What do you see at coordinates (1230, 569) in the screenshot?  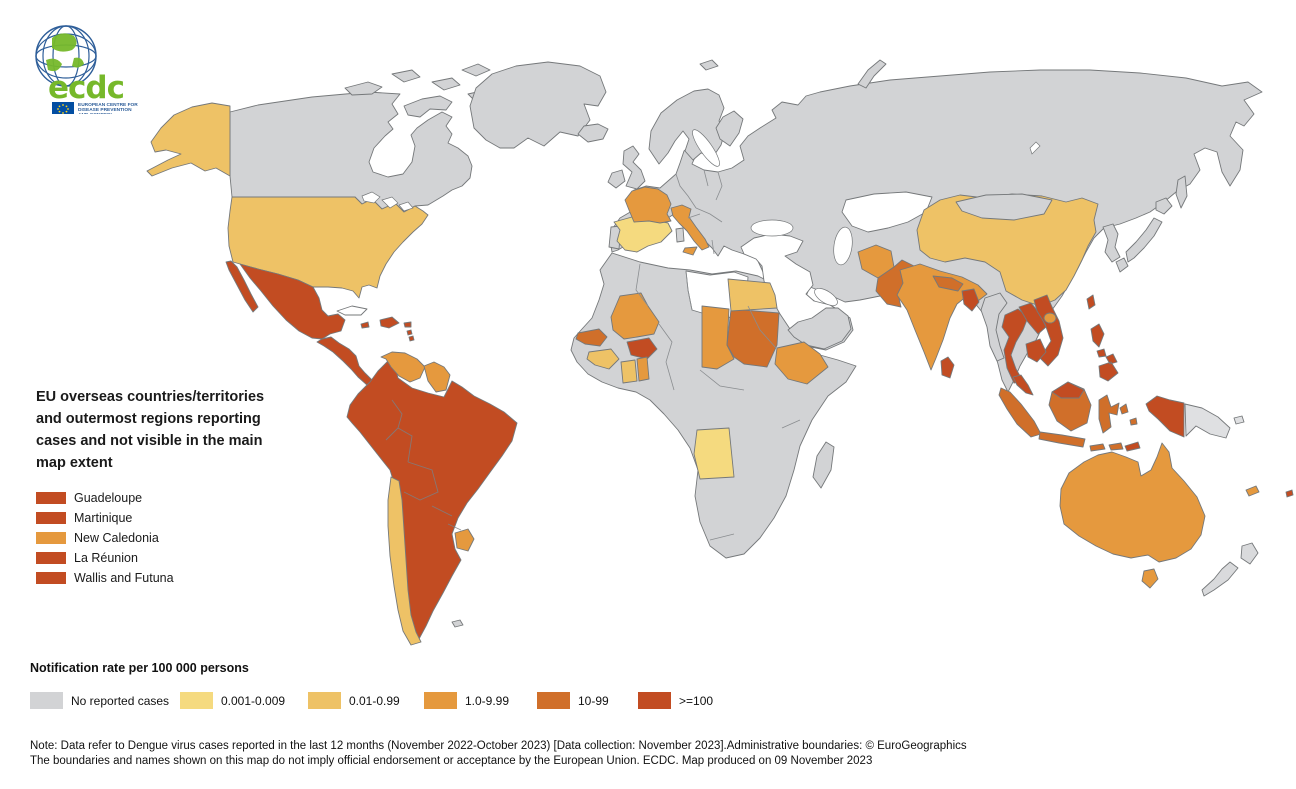 I see `country-new-zealand` at bounding box center [1230, 569].